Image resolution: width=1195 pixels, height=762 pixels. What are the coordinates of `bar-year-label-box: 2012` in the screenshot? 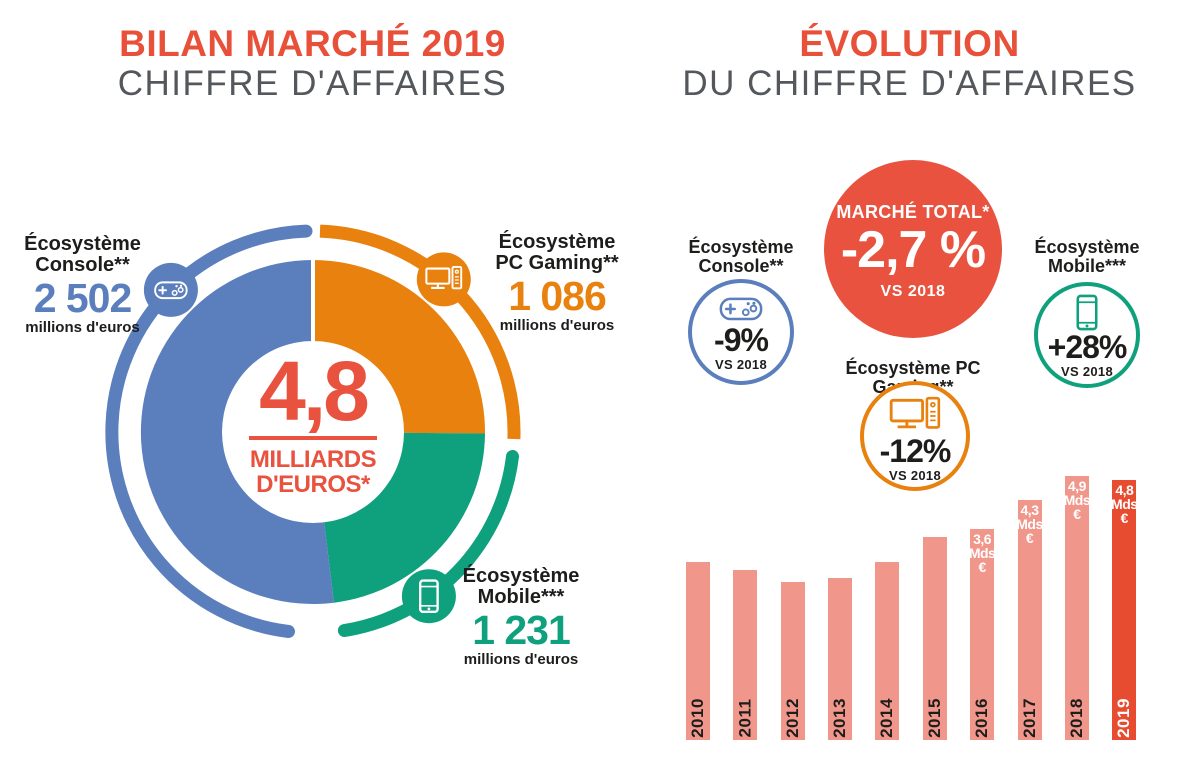 It's located at (793, 718).